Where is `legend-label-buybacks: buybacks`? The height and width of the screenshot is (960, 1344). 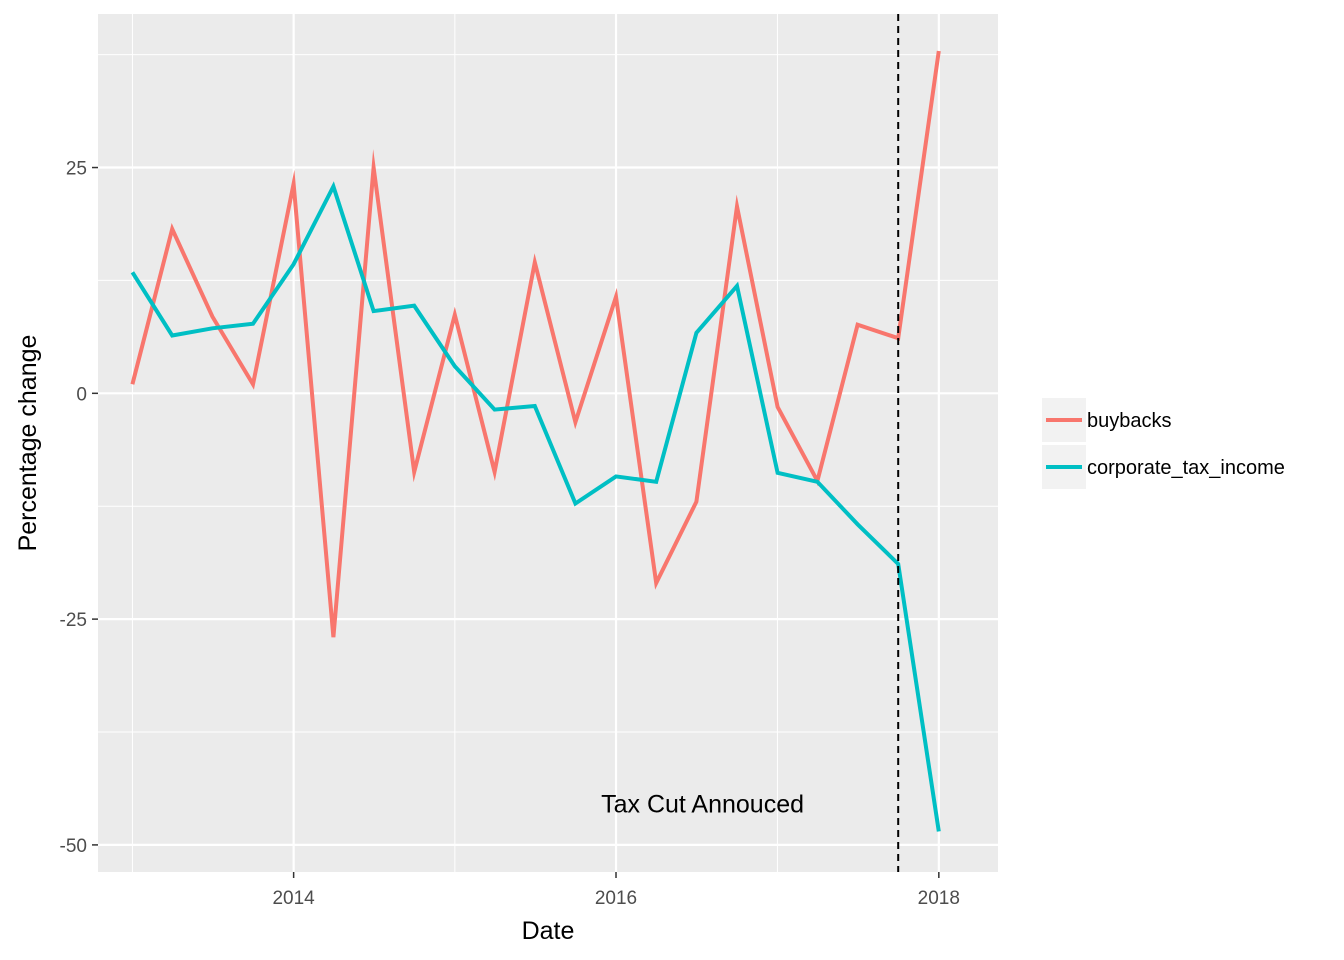
legend-label-buybacks: buybacks is located at coordinates (1129, 421).